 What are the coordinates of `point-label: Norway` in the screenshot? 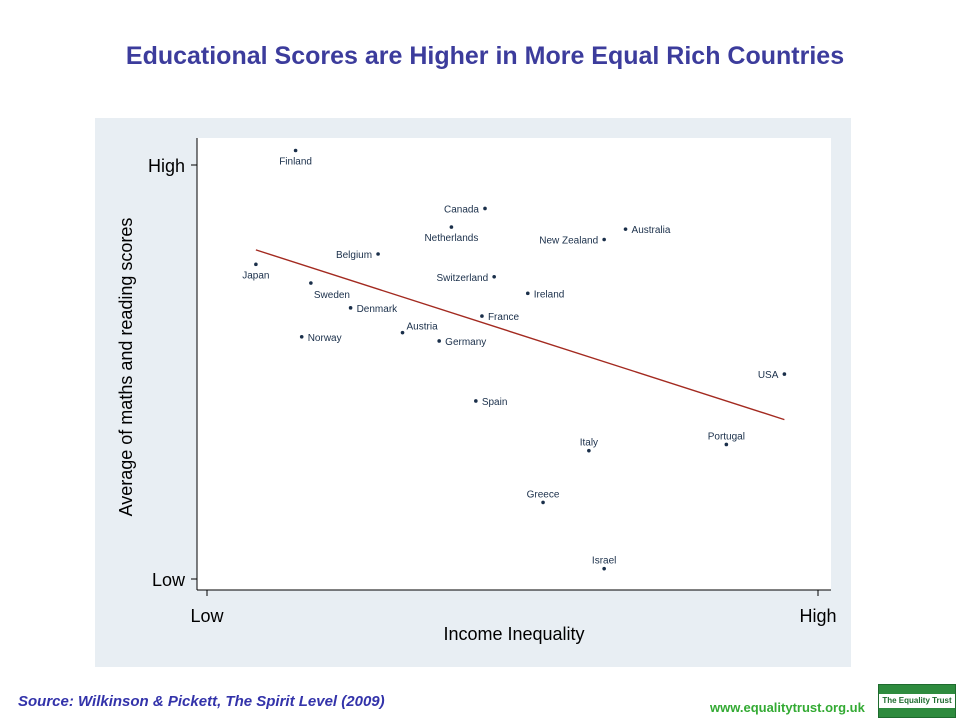 It's located at (325, 338).